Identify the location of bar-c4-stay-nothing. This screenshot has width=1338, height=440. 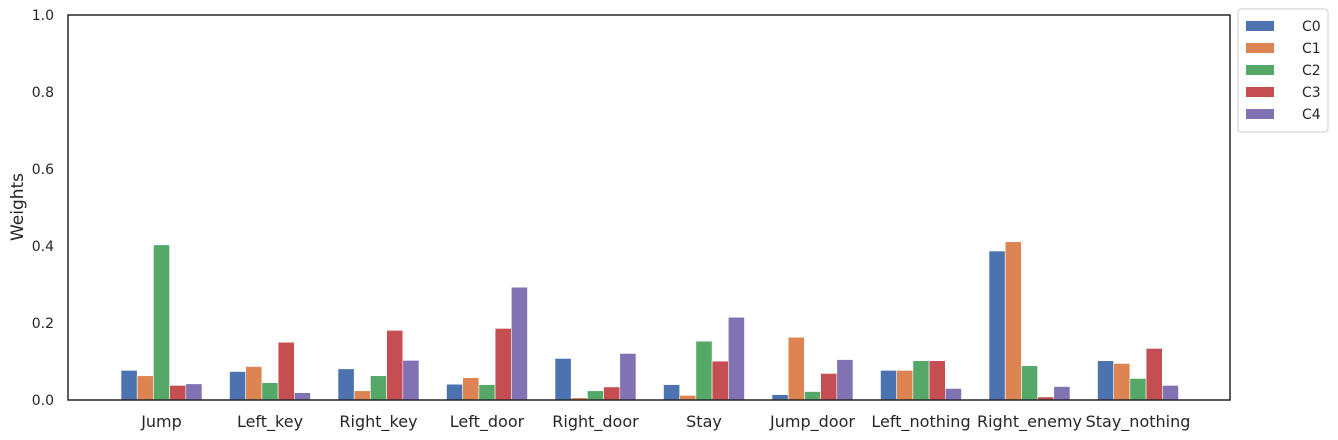
(1170, 393).